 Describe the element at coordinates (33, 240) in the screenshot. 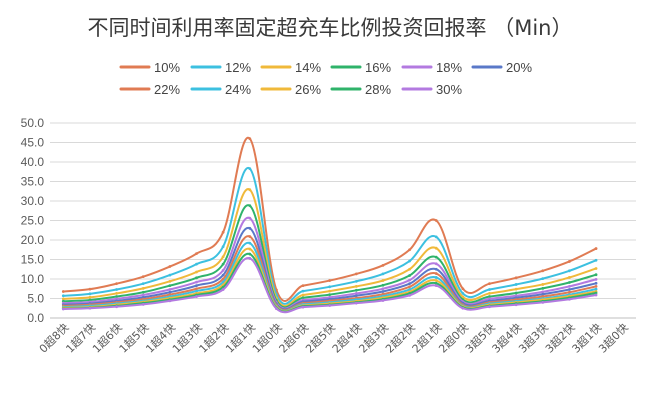

I see `y-tick-label: 20.0` at that location.